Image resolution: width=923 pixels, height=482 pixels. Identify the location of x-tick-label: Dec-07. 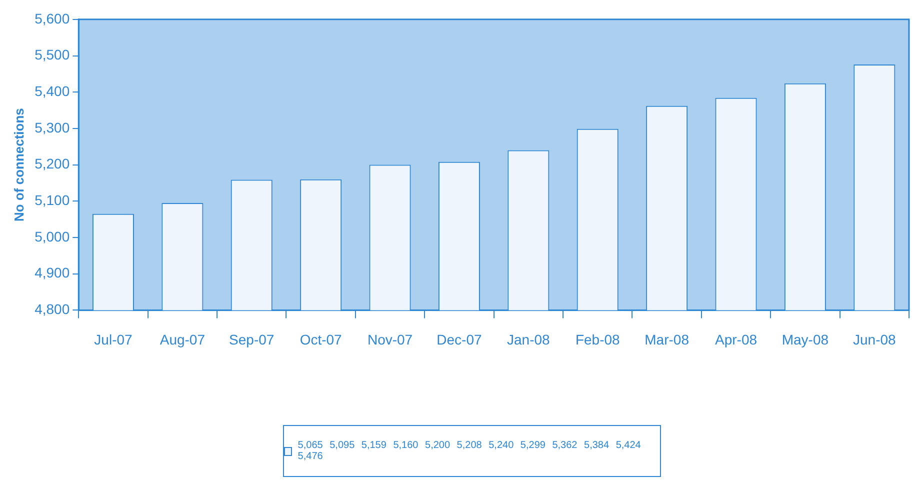
(459, 339).